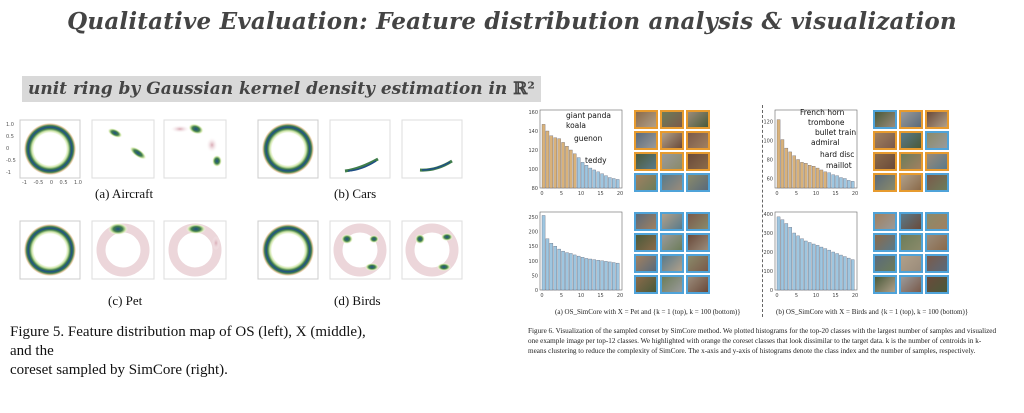 Image resolution: width=1024 pixels, height=413 pixels. What do you see at coordinates (839, 165) in the screenshot?
I see `bird-label-5: maillot` at bounding box center [839, 165].